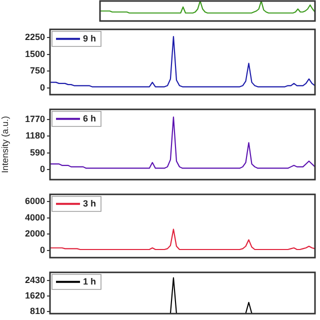 Image resolution: width=320 pixels, height=320 pixels. What do you see at coordinates (89, 38) in the screenshot?
I see `legend-label: 9 h` at bounding box center [89, 38].